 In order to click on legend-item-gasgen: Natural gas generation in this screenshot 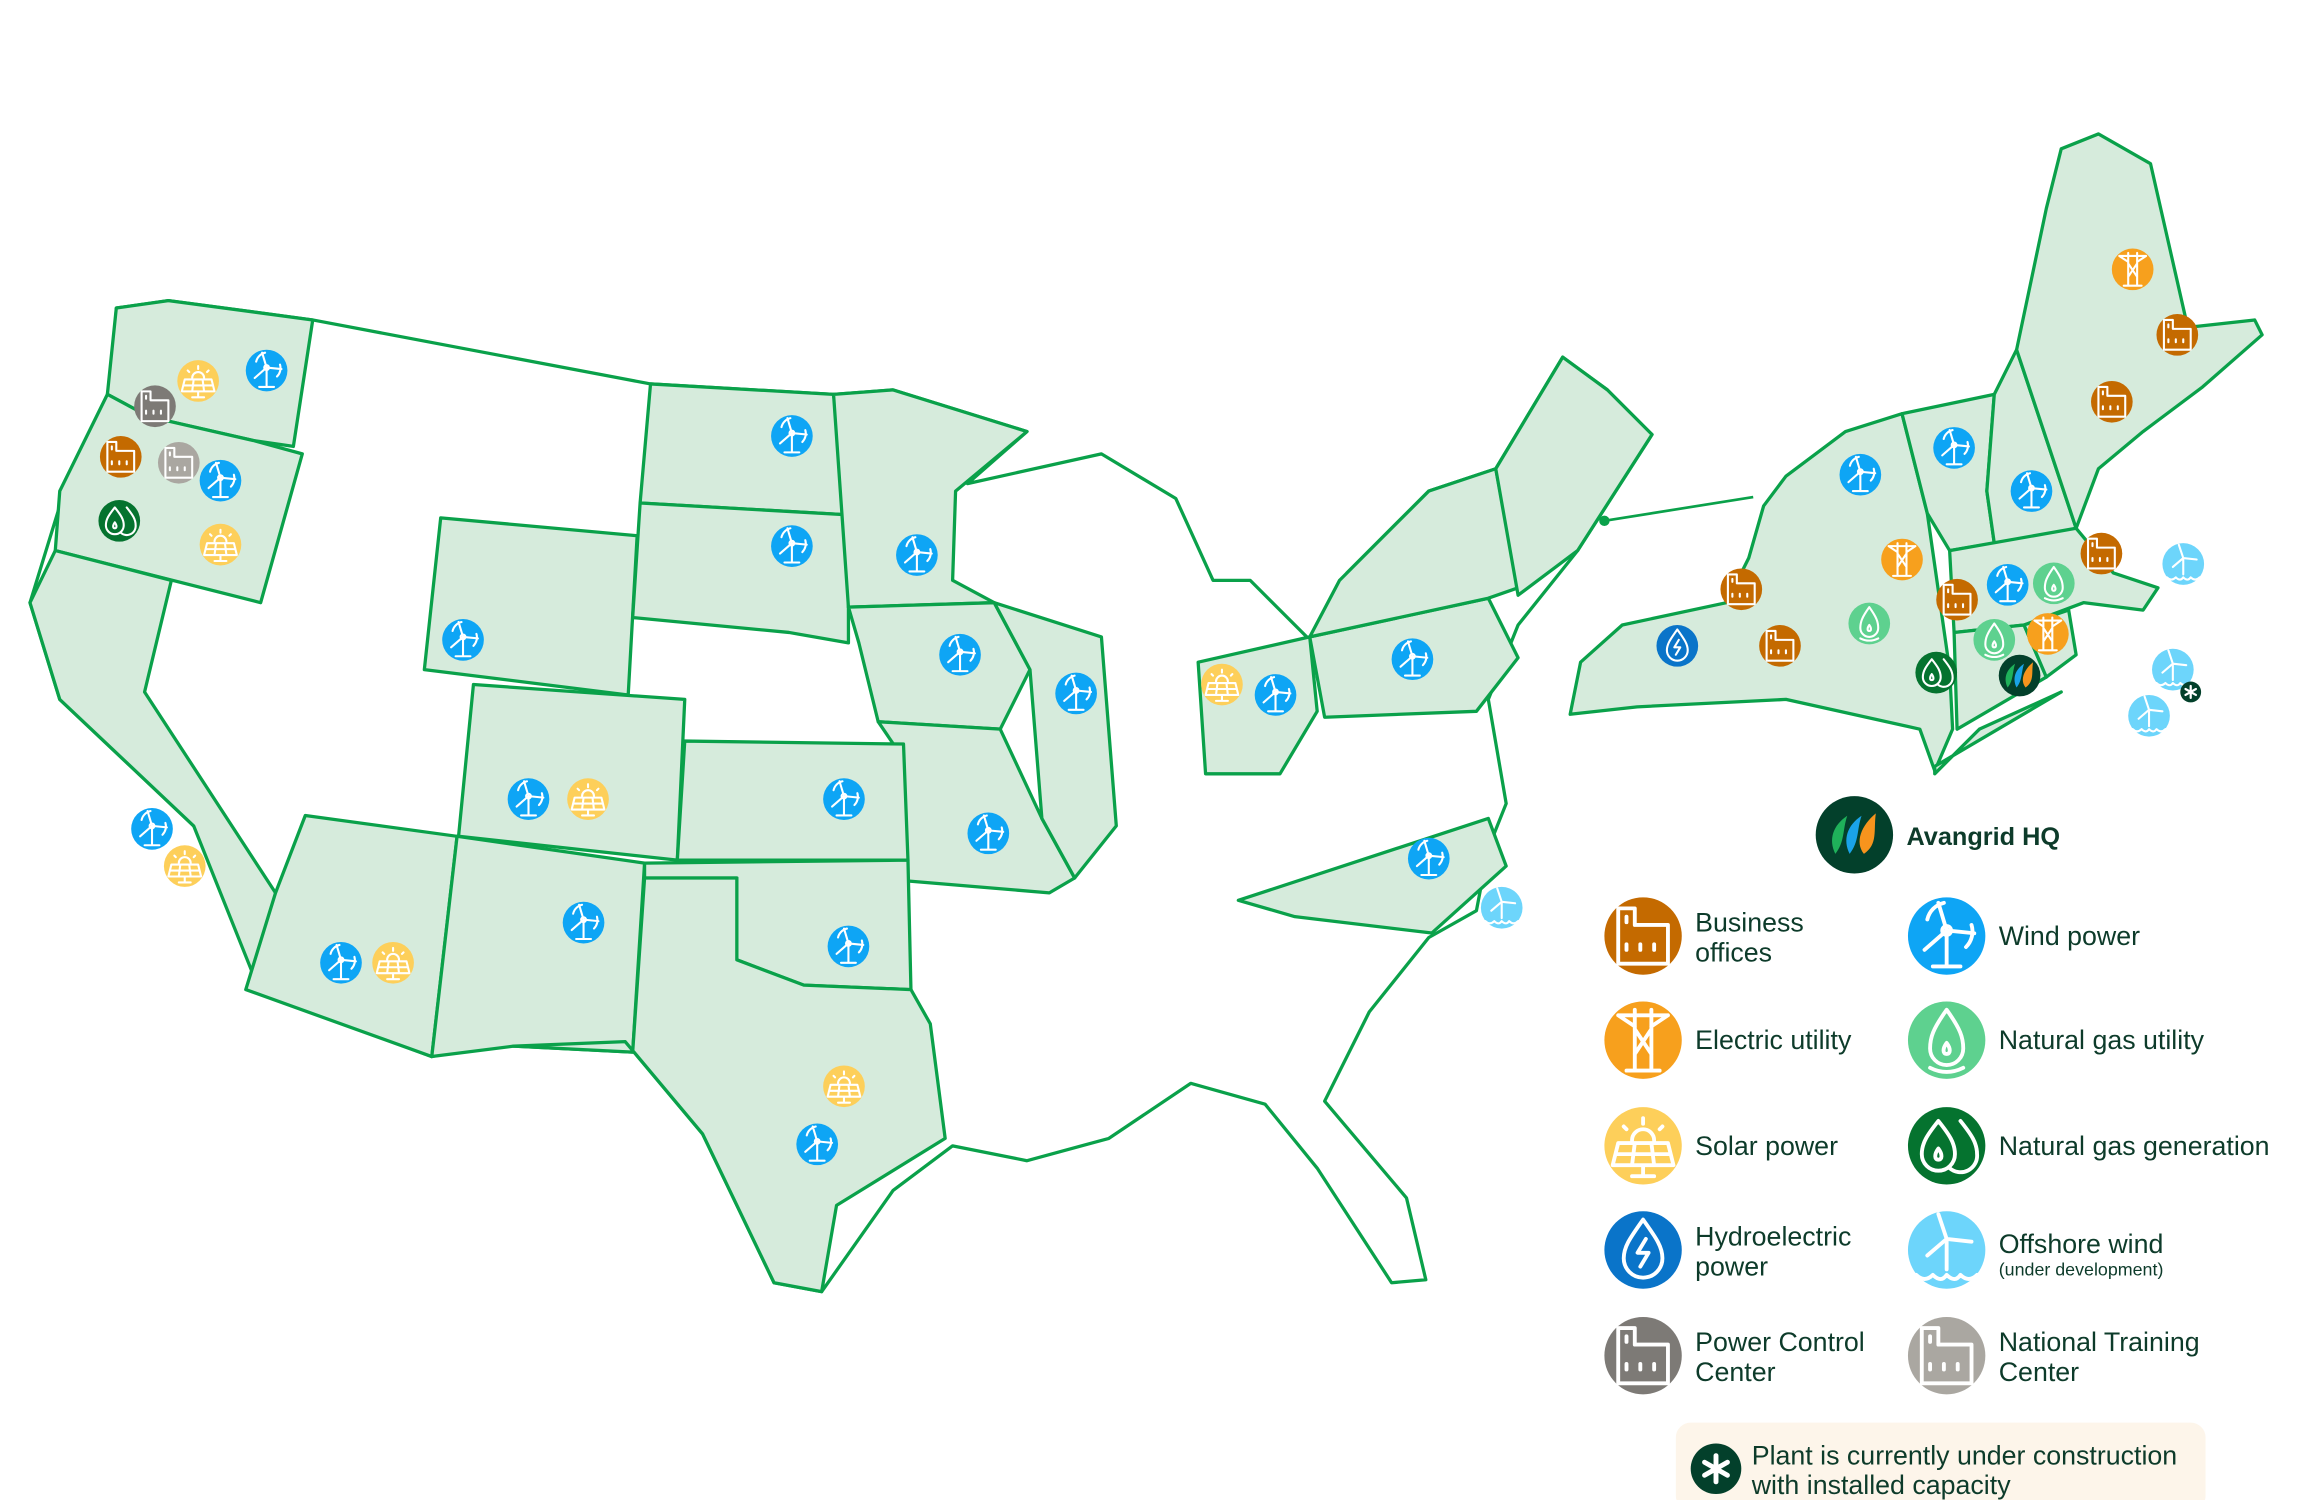, I will do `click(2088, 1146)`.